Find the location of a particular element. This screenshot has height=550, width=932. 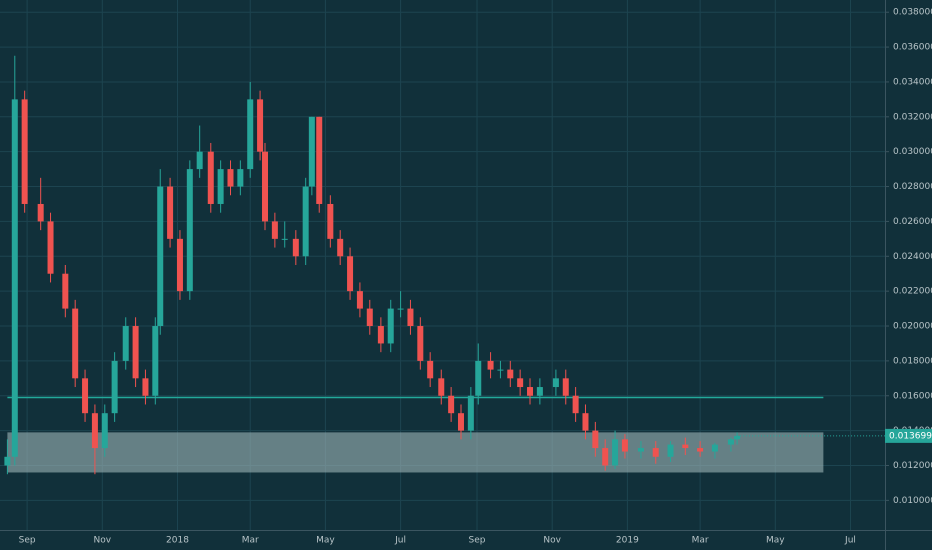

y-tick-label: 0.012000 is located at coordinates (912, 466).